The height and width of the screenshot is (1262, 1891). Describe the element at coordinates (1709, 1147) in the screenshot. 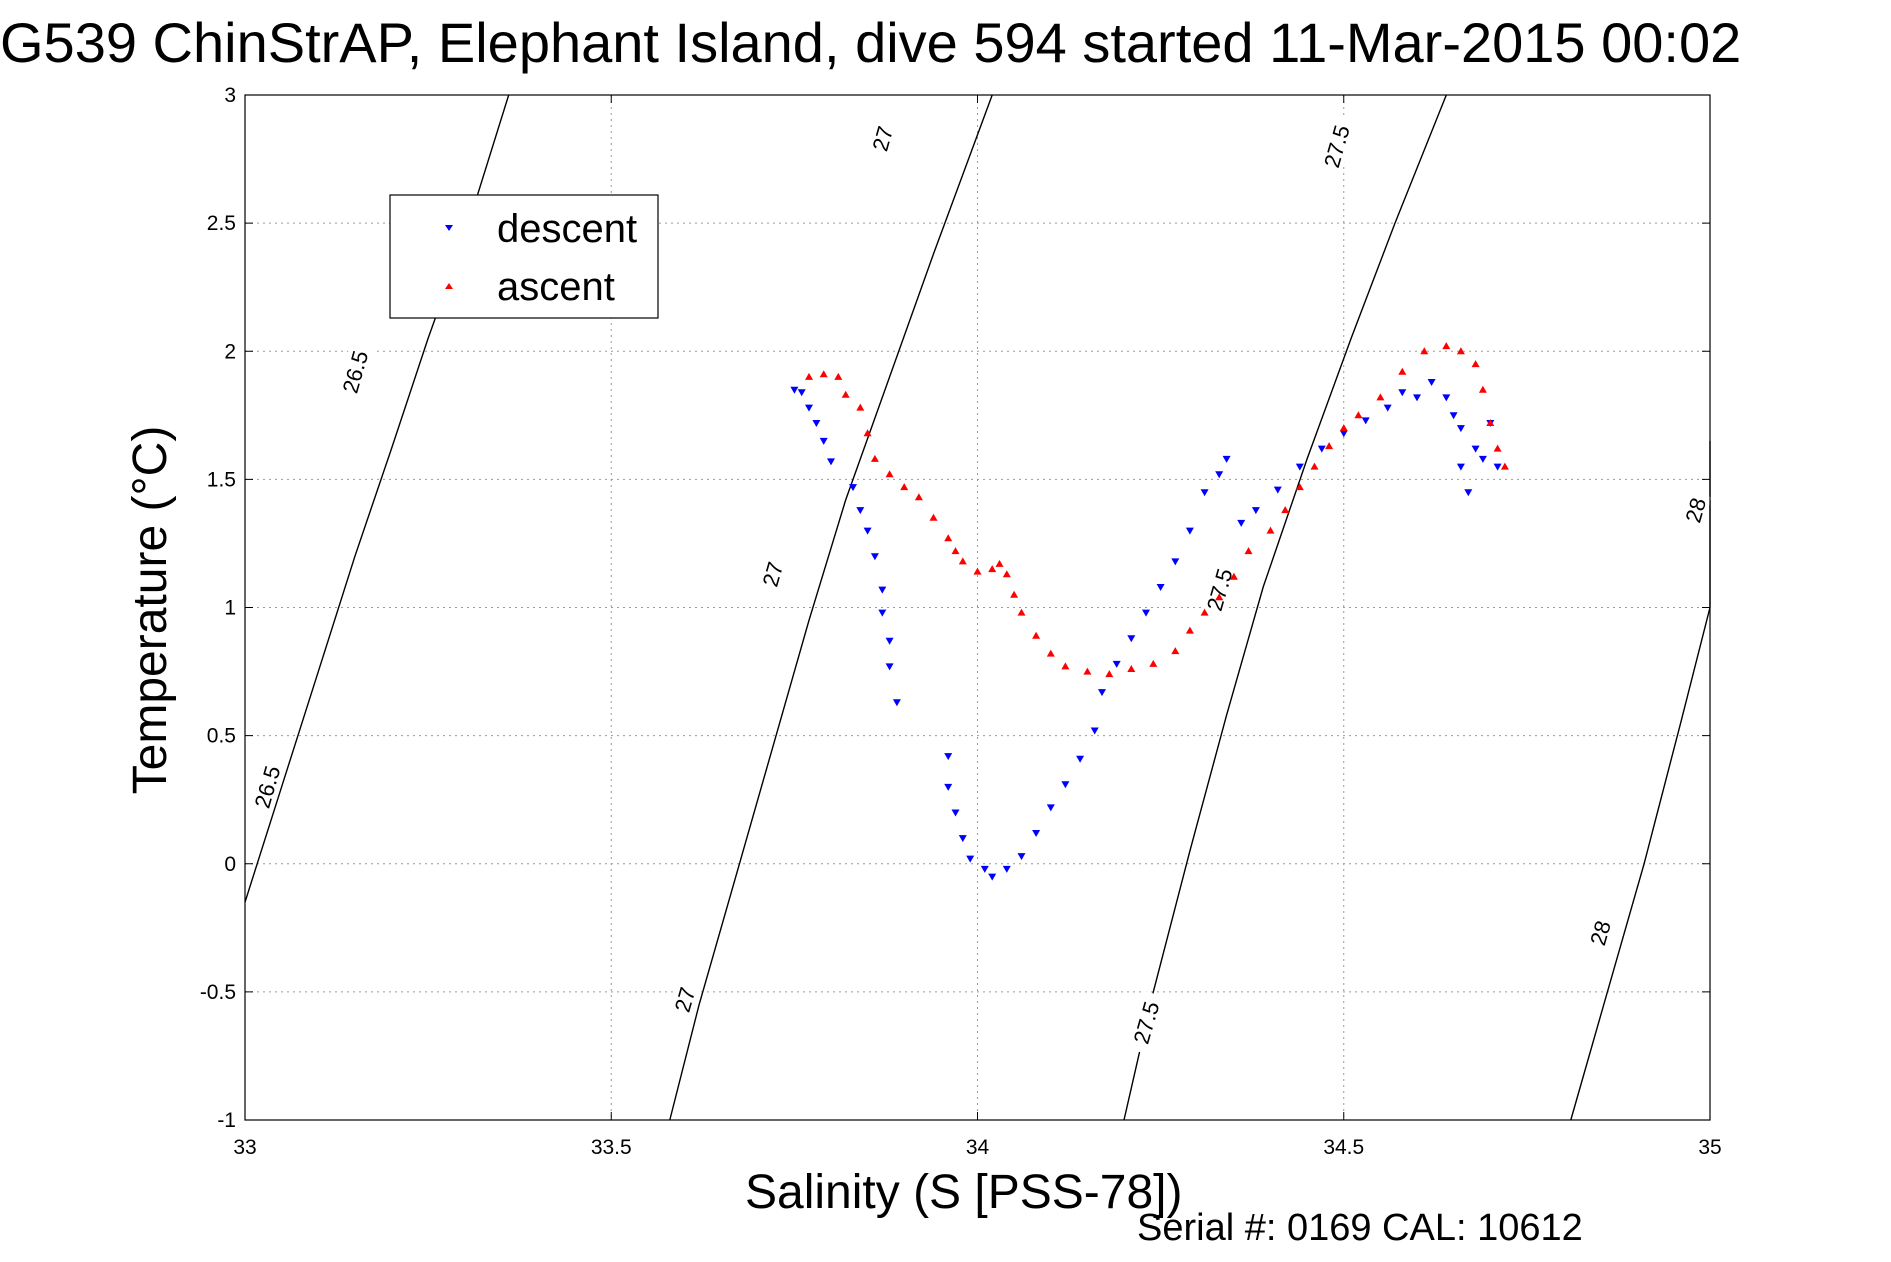

I see `x-tick-label: 35` at that location.